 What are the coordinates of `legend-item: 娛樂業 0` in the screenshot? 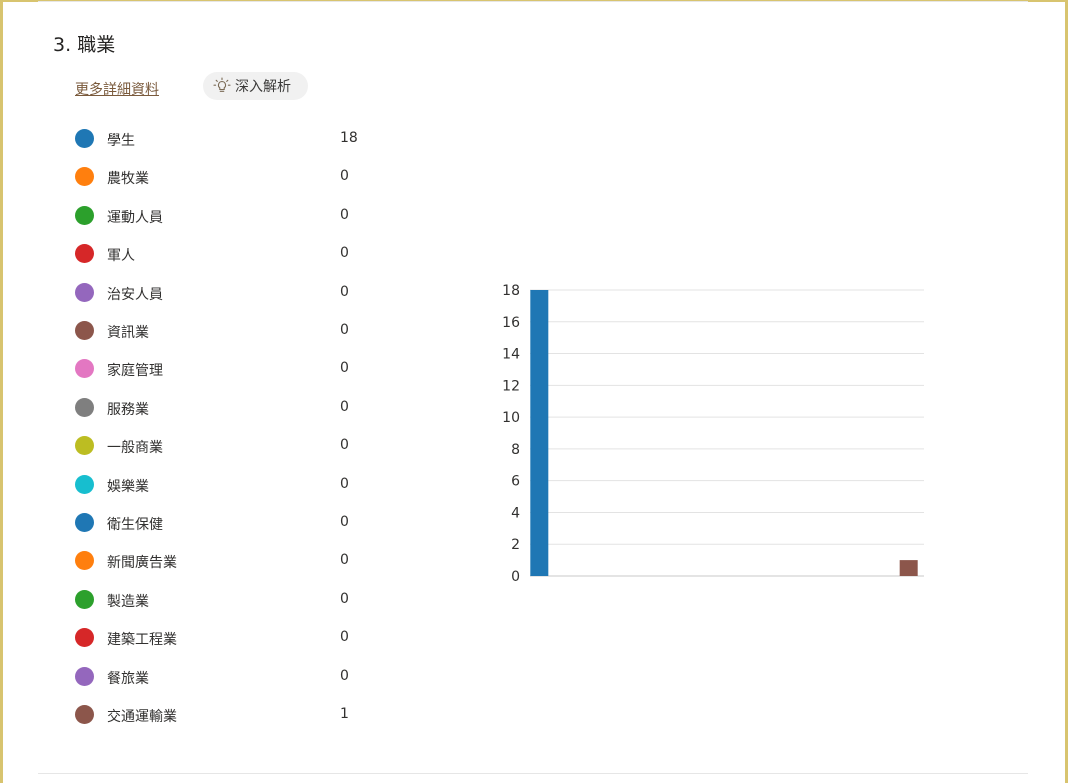 It's located at (225, 484).